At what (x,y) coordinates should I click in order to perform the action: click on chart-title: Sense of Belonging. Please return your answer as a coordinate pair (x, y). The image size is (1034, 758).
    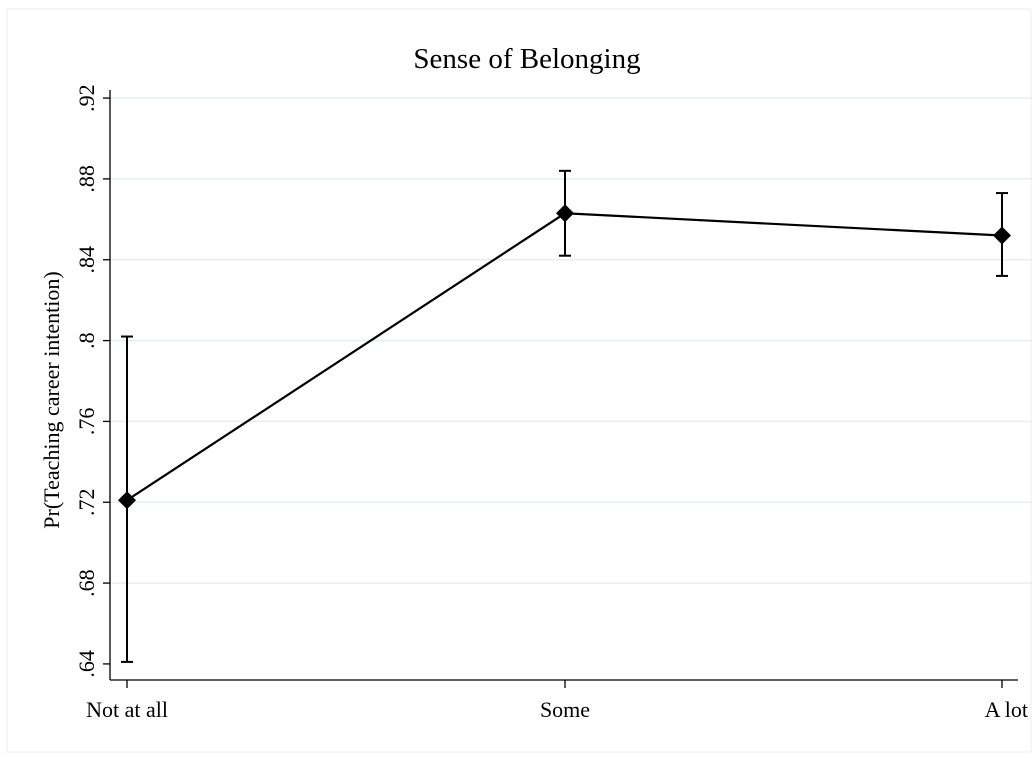
    Looking at the image, I should click on (526, 59).